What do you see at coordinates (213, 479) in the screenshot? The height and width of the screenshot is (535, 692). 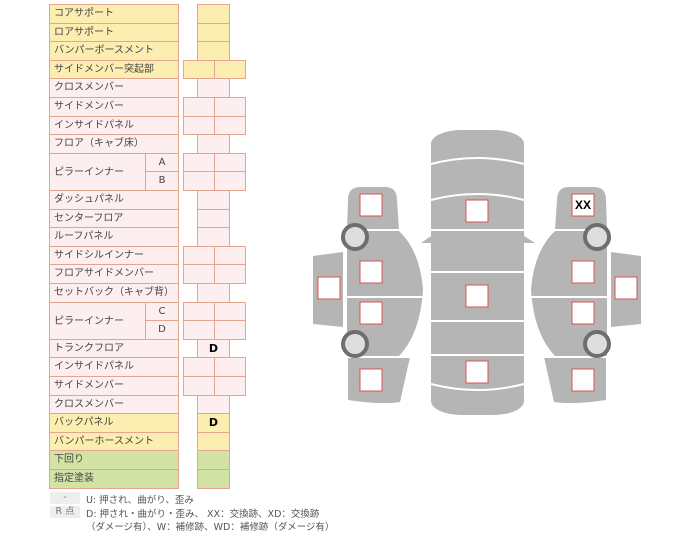 I see `value-cell` at bounding box center [213, 479].